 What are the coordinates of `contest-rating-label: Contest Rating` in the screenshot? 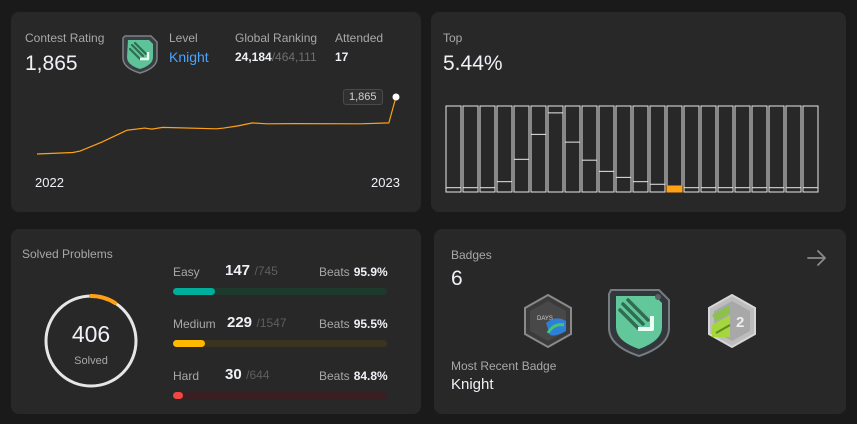 It's located at (65, 38).